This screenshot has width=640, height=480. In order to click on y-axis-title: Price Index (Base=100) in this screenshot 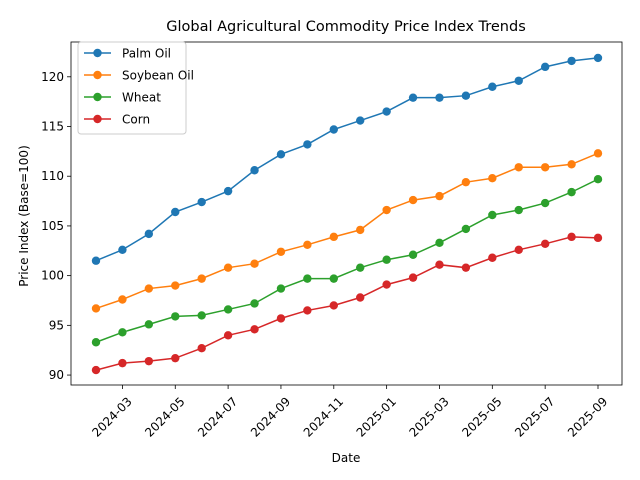, I will do `click(24, 215)`.